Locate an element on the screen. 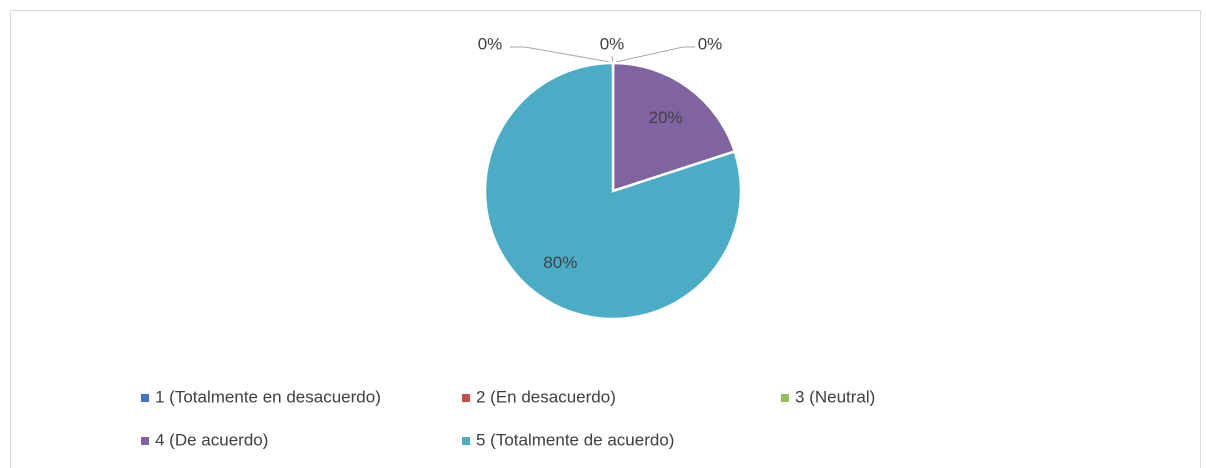 This screenshot has height=468, width=1206. legend-label: 4 (De acuerdo) is located at coordinates (211, 439).